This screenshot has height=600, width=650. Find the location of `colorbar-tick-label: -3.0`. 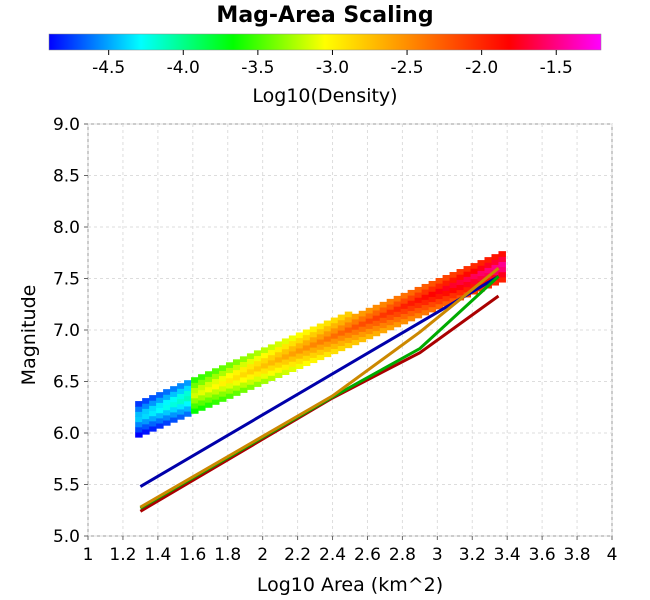

colorbar-tick-label: -3.0 is located at coordinates (332, 68).